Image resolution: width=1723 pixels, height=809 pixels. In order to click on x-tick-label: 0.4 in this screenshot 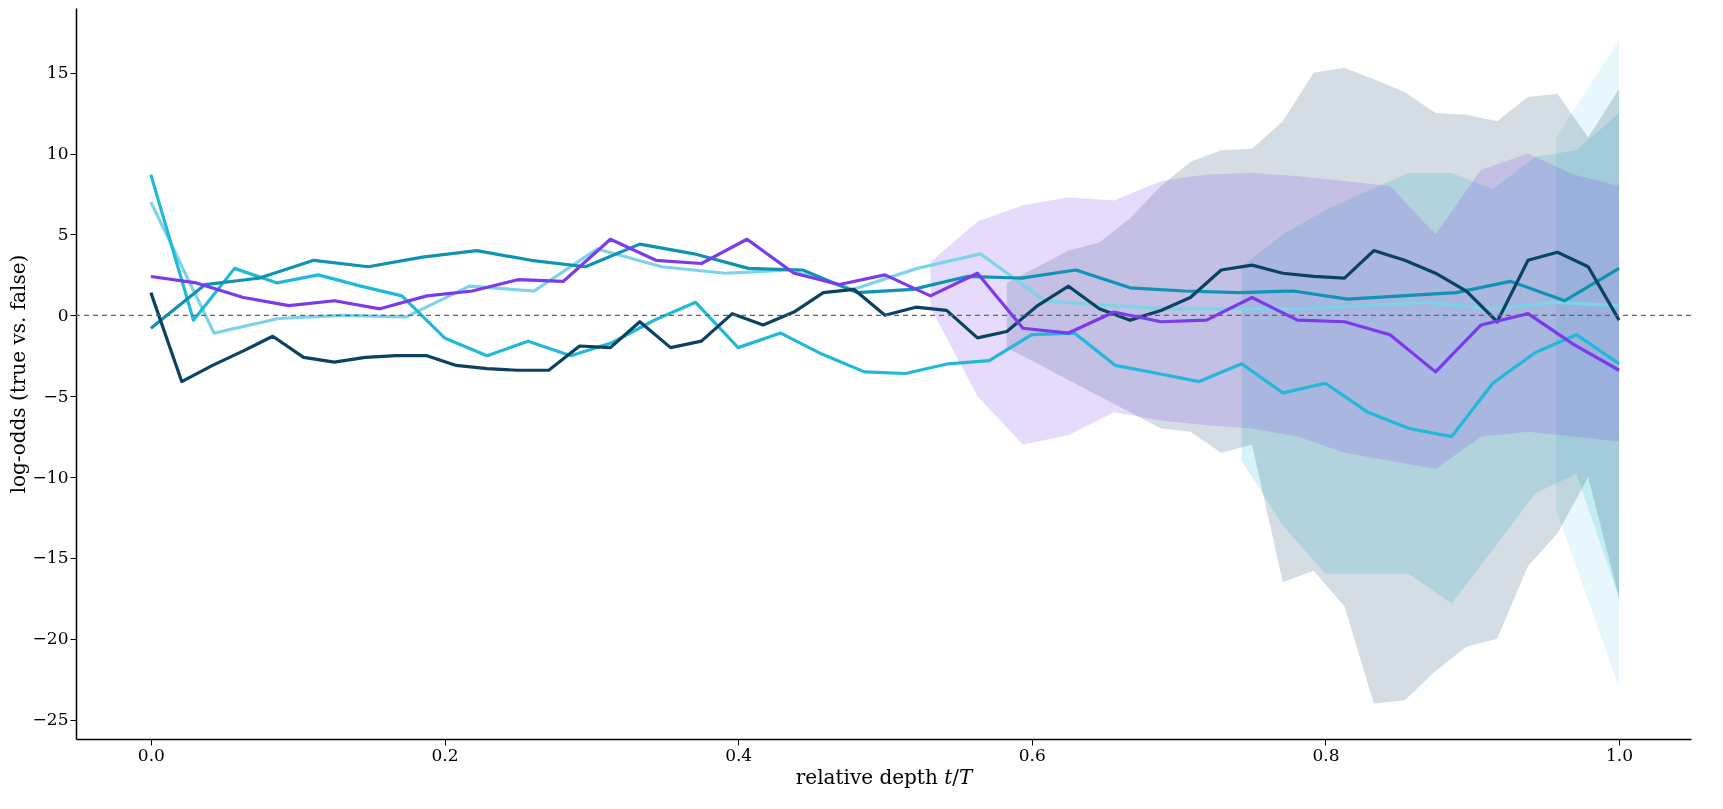, I will do `click(739, 754)`.